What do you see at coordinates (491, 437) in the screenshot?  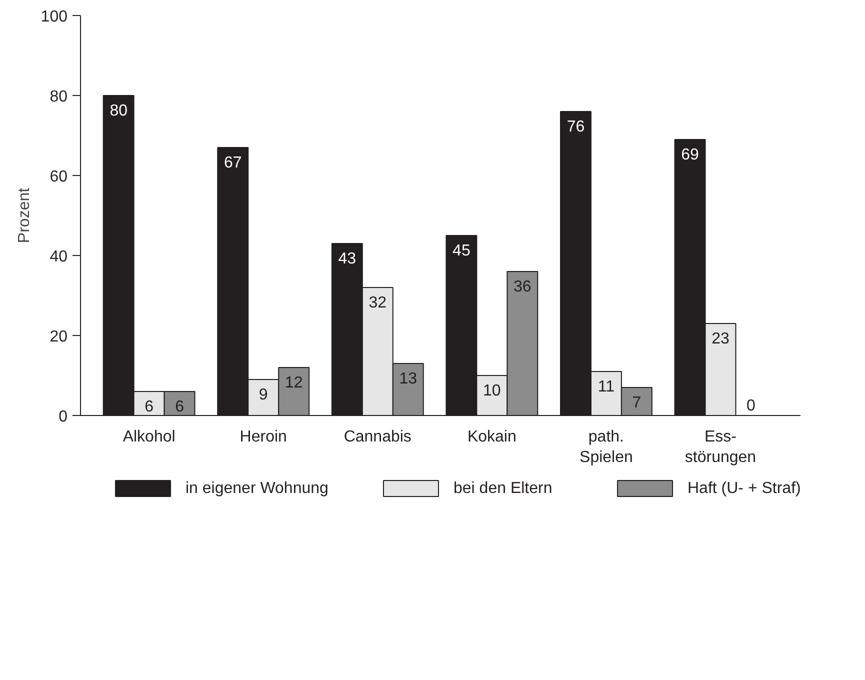 I see `x-tick-label: Kokain` at bounding box center [491, 437].